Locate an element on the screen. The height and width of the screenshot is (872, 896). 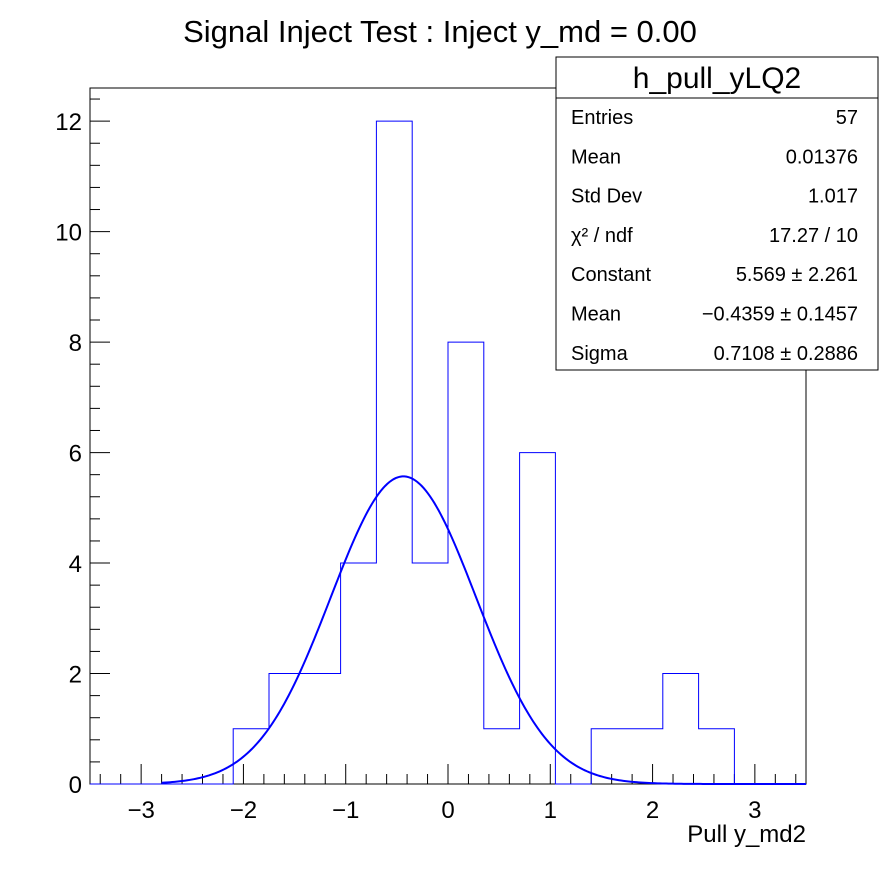
stats-row-label: Sigma is located at coordinates (600, 354).